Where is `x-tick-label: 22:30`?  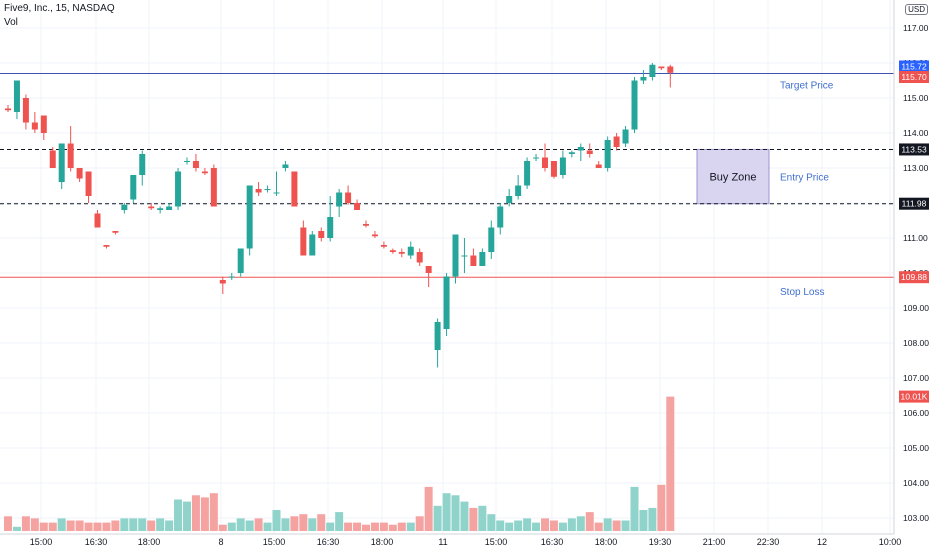 x-tick-label: 22:30 is located at coordinates (768, 542).